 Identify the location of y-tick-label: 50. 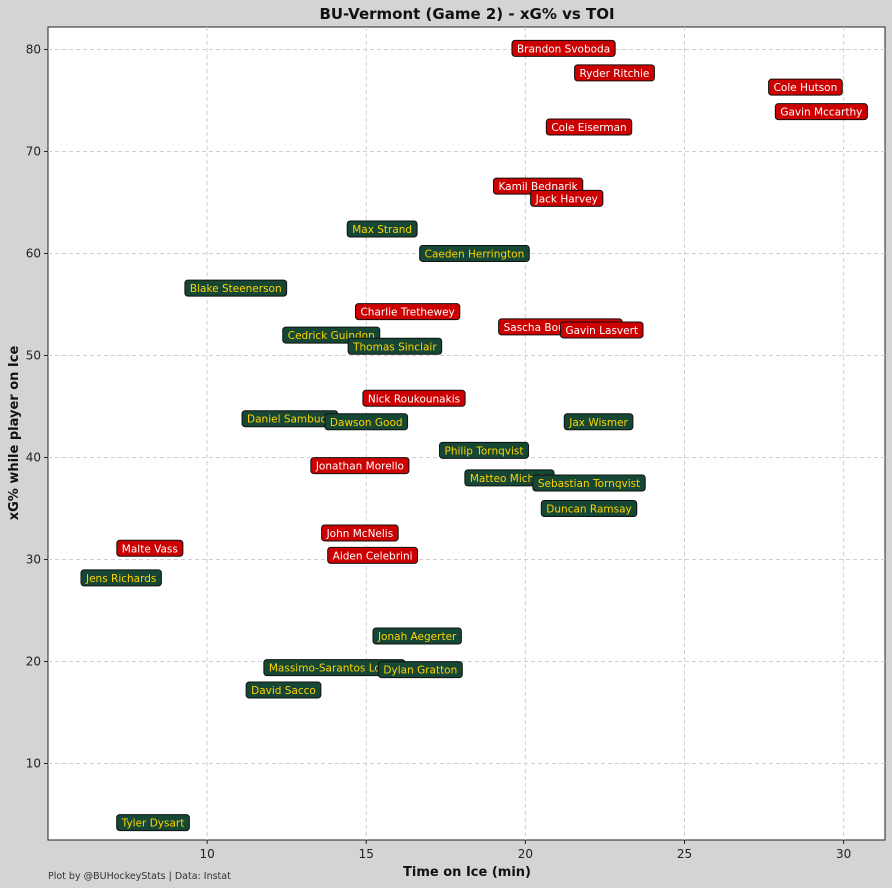
(33, 355).